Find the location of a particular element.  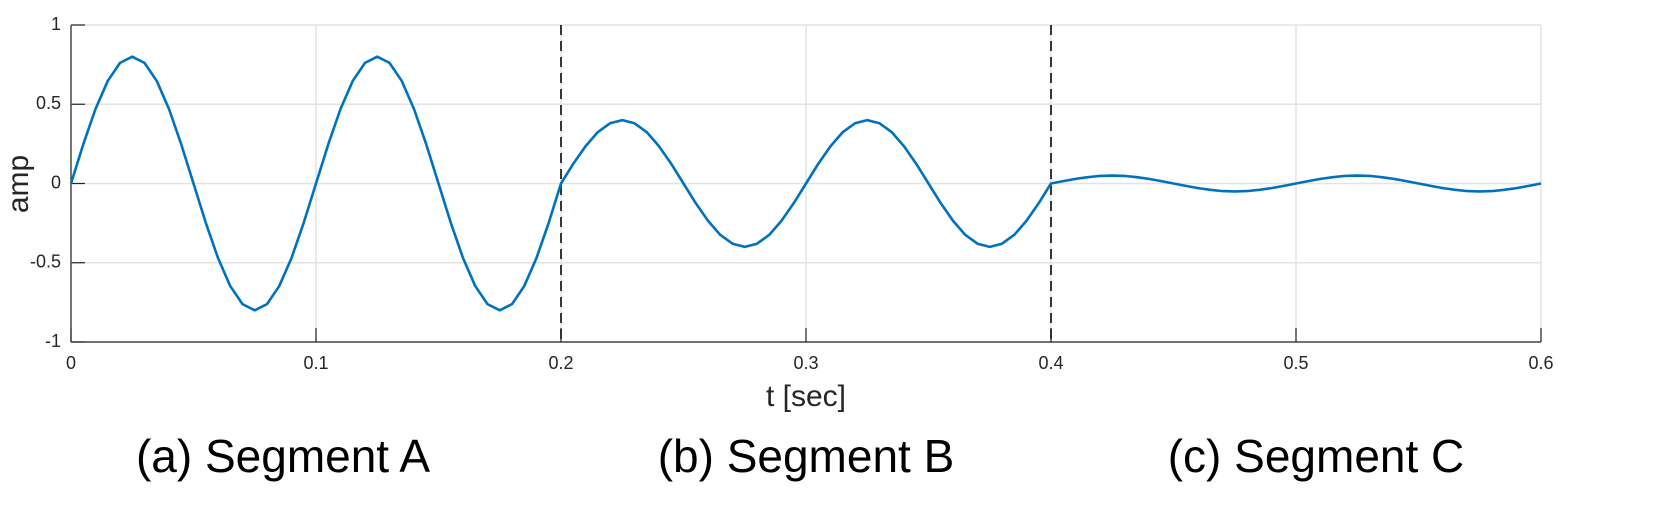

y-tick-label: 0 is located at coordinates (56, 182).